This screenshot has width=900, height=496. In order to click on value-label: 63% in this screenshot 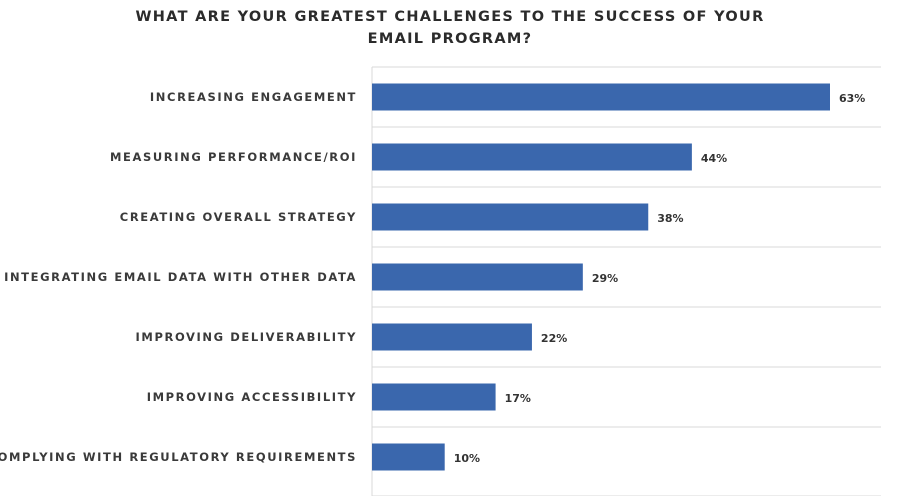, I will do `click(852, 98)`.